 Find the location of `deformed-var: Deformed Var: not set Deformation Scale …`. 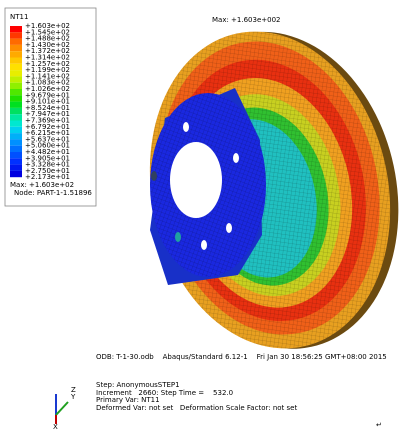

deformed-var: Deformed Var: not set Deformation Scale … is located at coordinates (196, 408).